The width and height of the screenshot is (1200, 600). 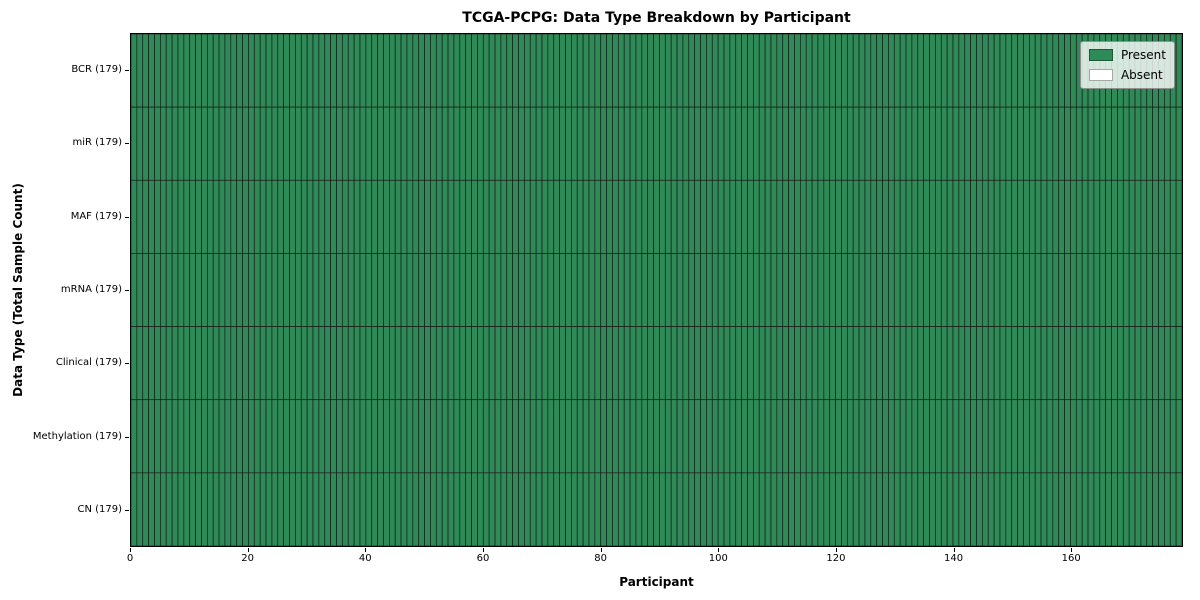 What do you see at coordinates (1143, 55) in the screenshot?
I see `legend-label-present: Present` at bounding box center [1143, 55].